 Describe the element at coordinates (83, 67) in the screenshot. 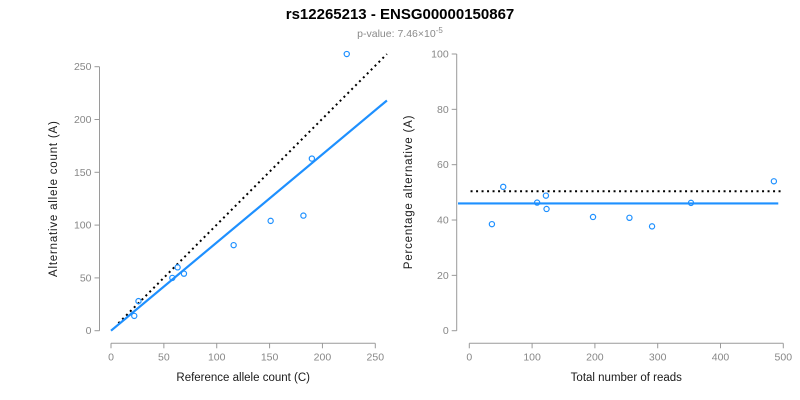

I see `y-axis-tick-label: 250` at that location.